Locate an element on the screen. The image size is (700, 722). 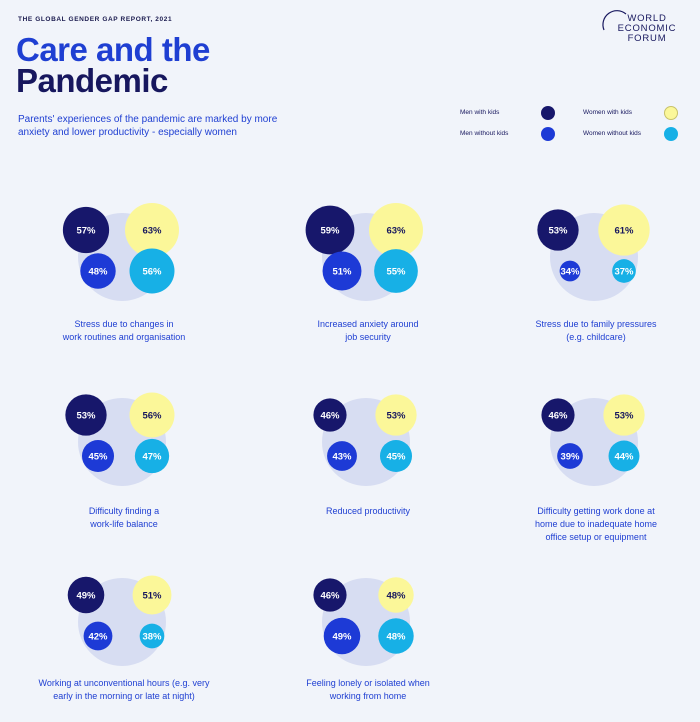
bubble-label-men-without-kids: 39% is located at coordinates (570, 457).